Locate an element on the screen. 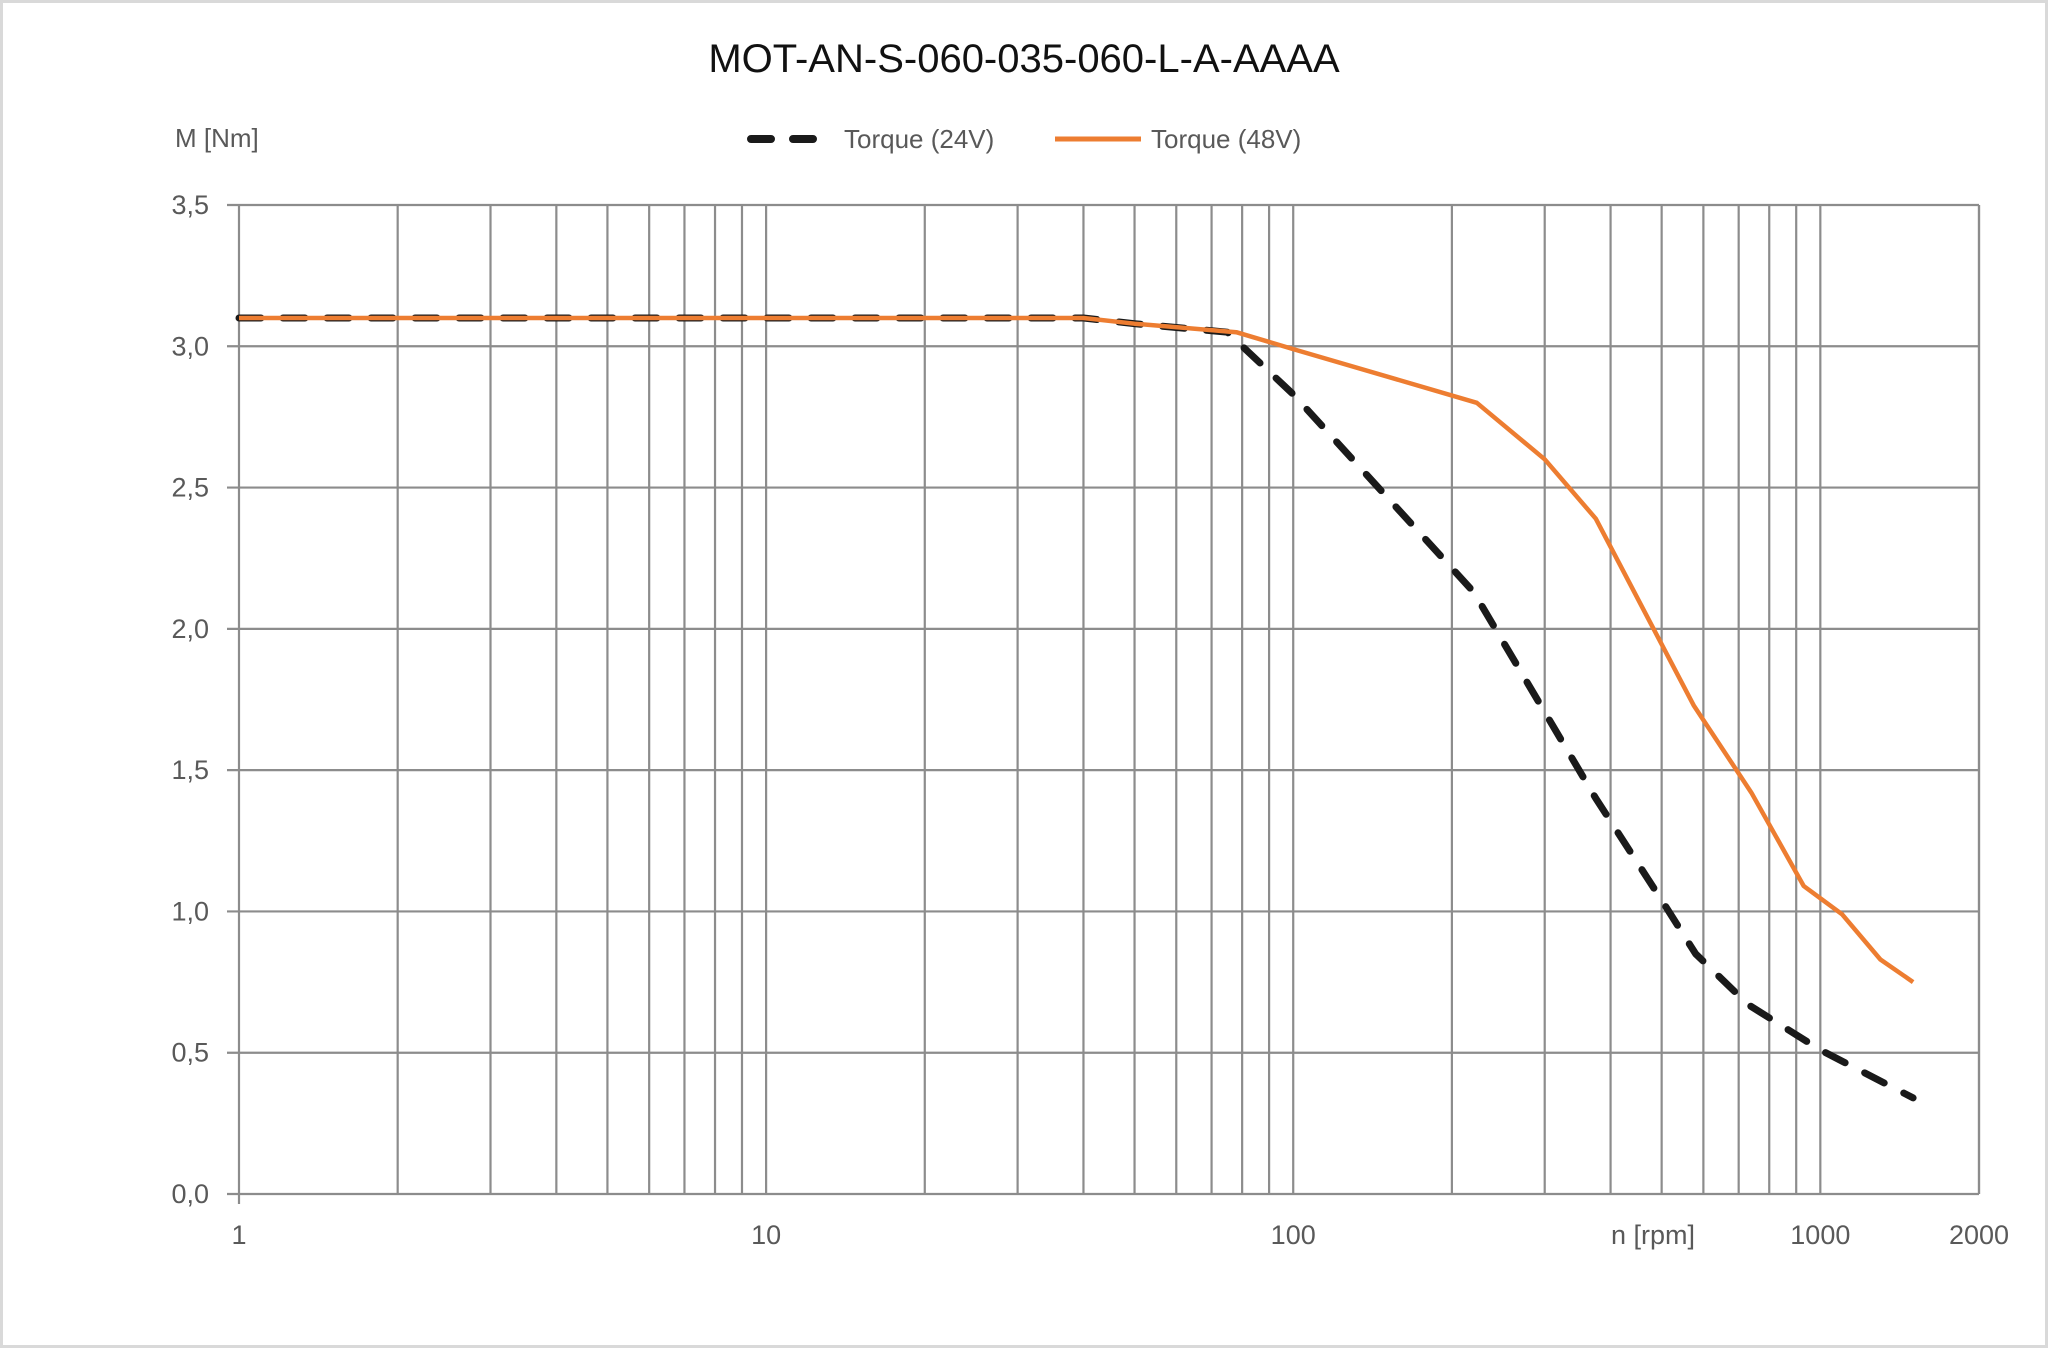  x-axis-label: n [rpm] is located at coordinates (1653, 1235).